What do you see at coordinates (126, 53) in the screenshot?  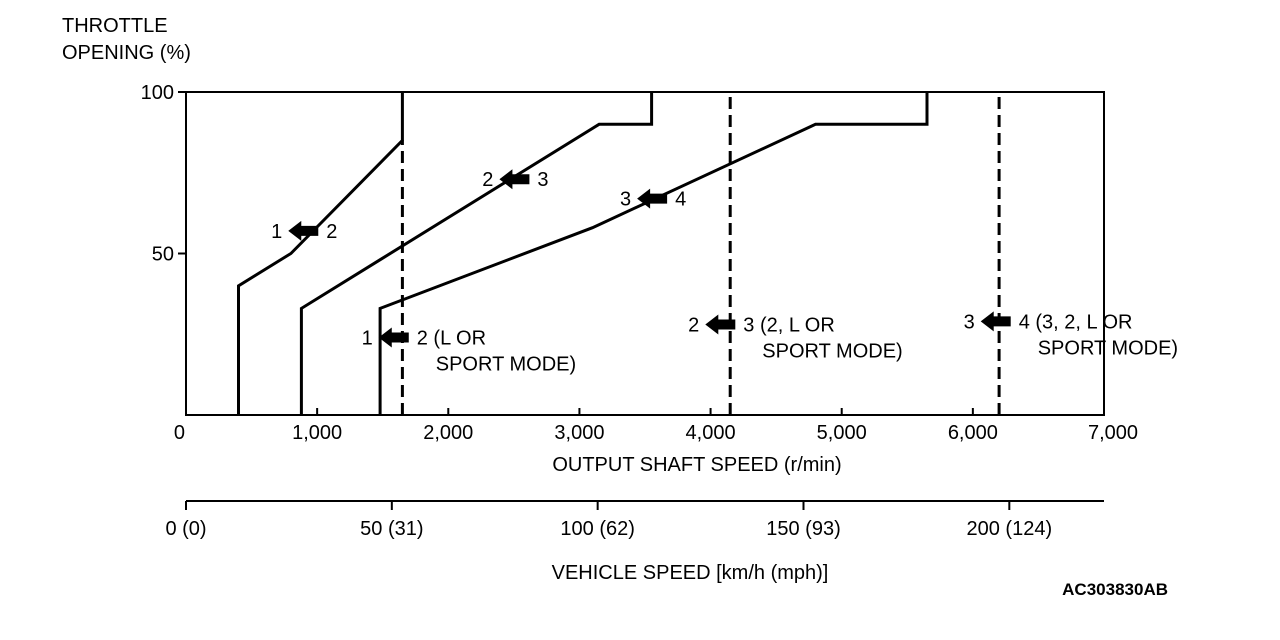 I see `y-axis-title-line-2: OPENING (%)` at bounding box center [126, 53].